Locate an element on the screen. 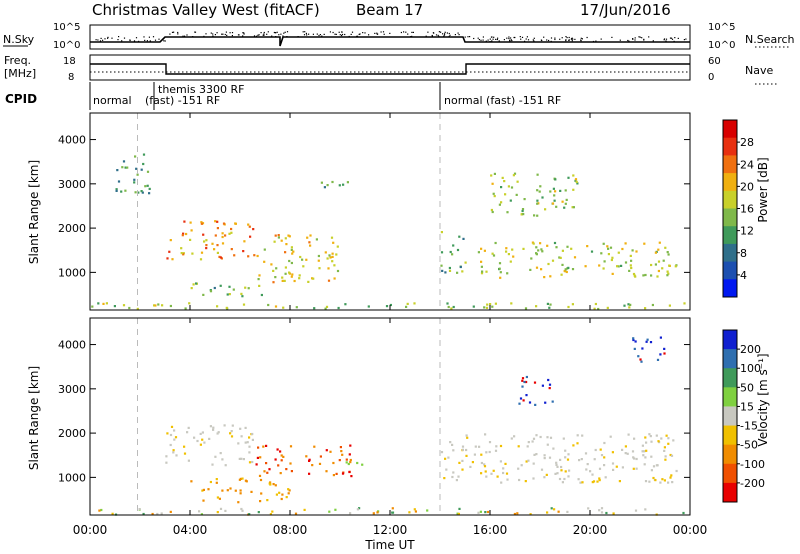 The height and width of the screenshot is (554, 800). colorbar-tick-label: 4 is located at coordinates (743, 275).